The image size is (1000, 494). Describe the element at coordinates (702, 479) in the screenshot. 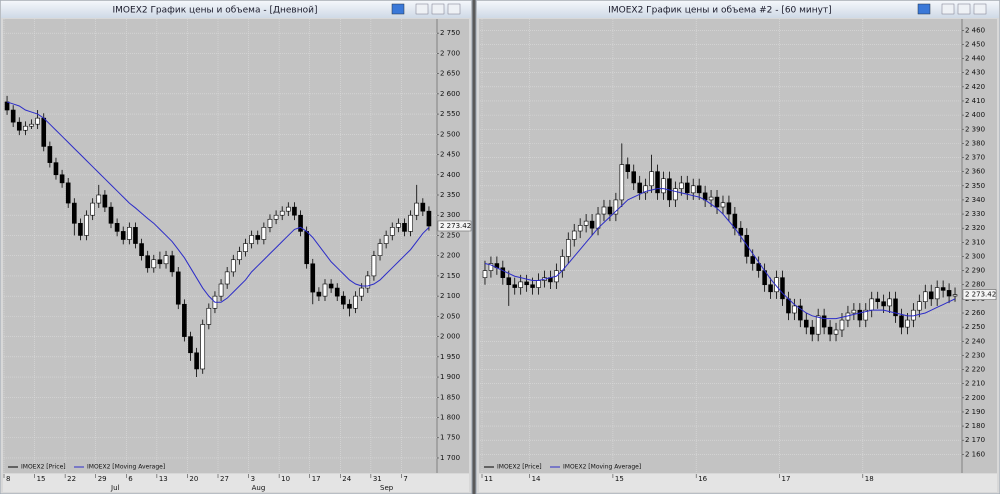

I see `x-tick-label: 16` at that location.